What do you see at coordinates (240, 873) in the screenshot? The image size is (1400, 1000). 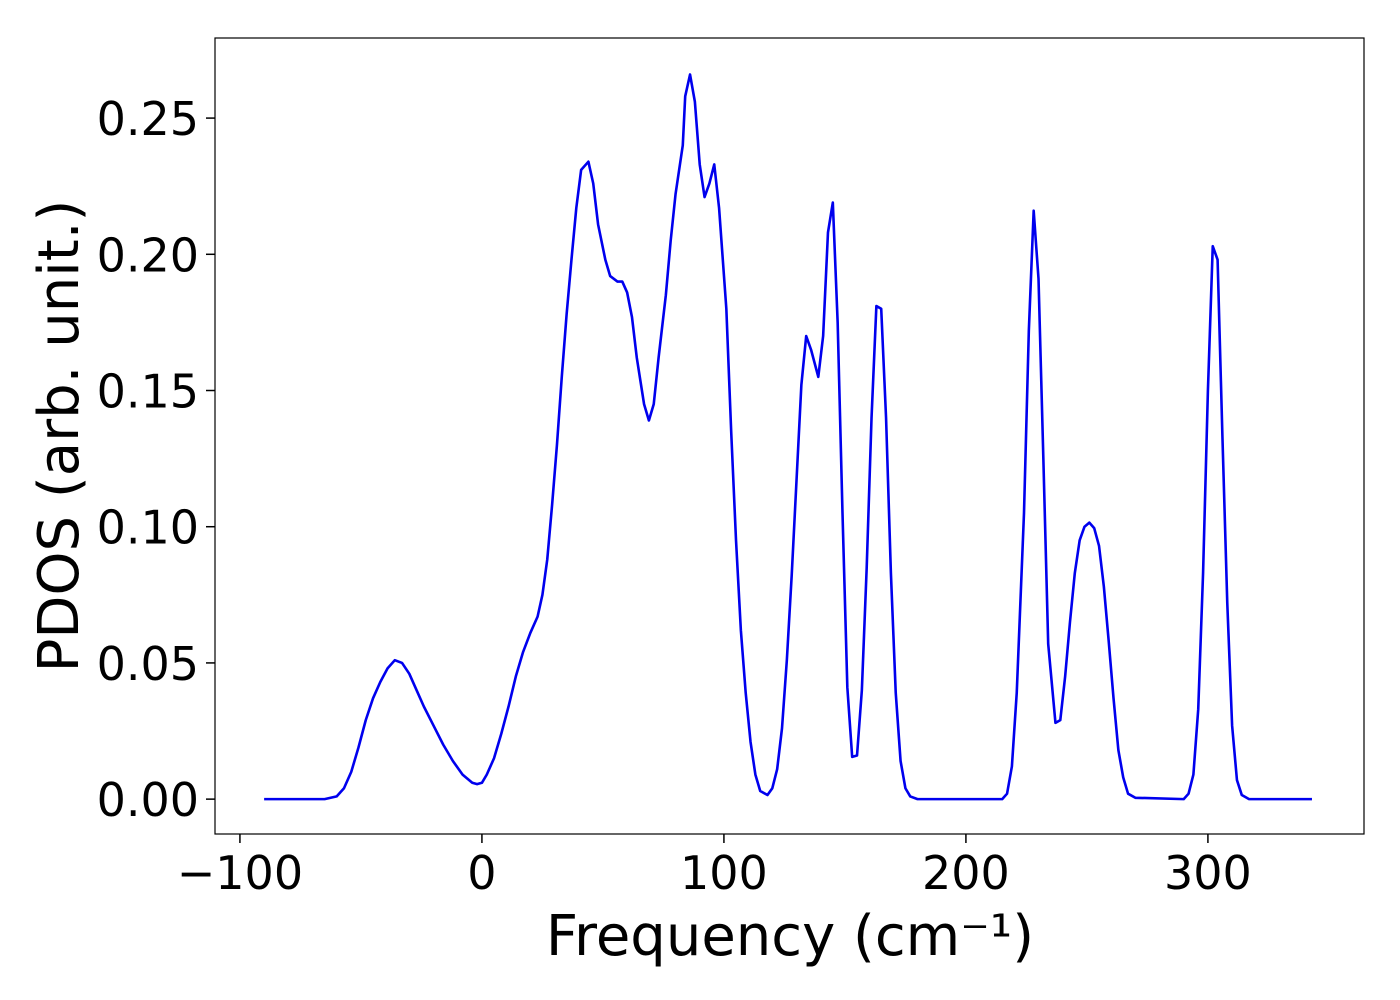 I see `x-tick-label: −100` at bounding box center [240, 873].